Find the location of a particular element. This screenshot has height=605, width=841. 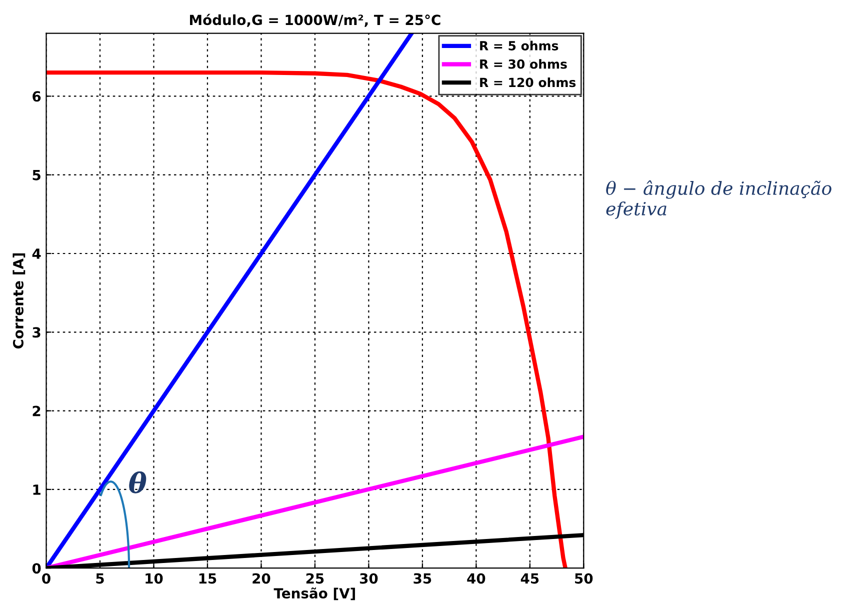

x-tick-label: 45 is located at coordinates (529, 578).